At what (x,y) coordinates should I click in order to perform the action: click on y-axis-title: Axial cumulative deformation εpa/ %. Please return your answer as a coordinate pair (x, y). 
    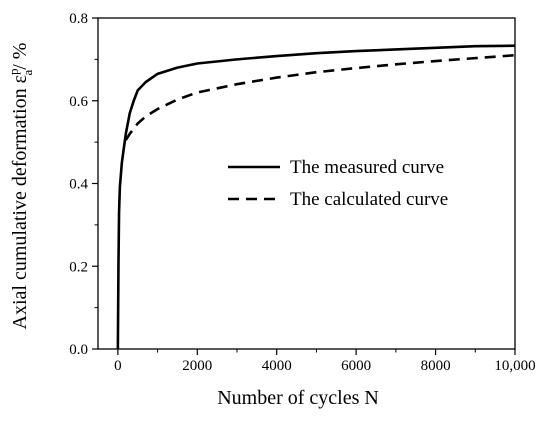
    Looking at the image, I should click on (20, 186).